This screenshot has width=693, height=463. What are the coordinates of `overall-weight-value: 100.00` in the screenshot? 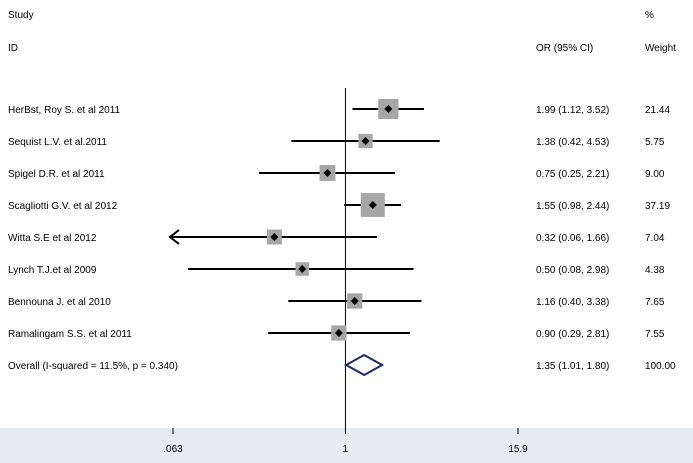 It's located at (660, 366).